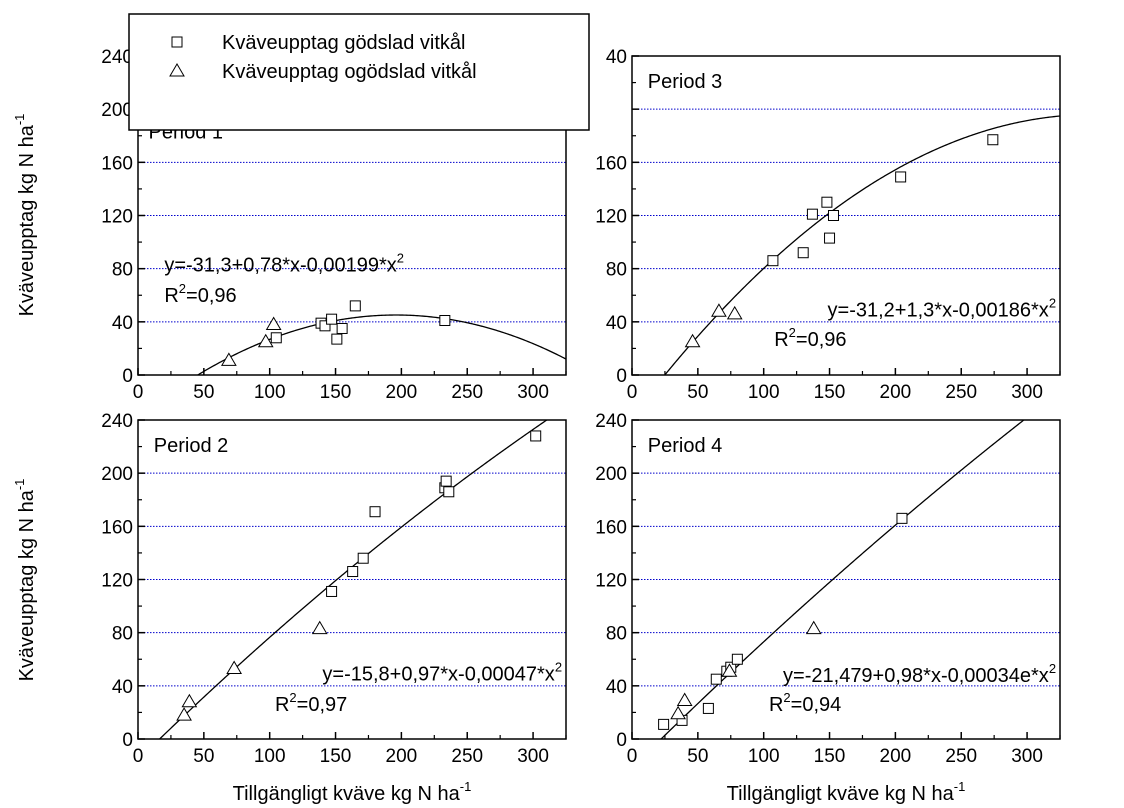 The width and height of the screenshot is (1124, 808). I want to click on fit-equation: y=-15,8+0,97*x-0,00047*x2, so click(442, 673).